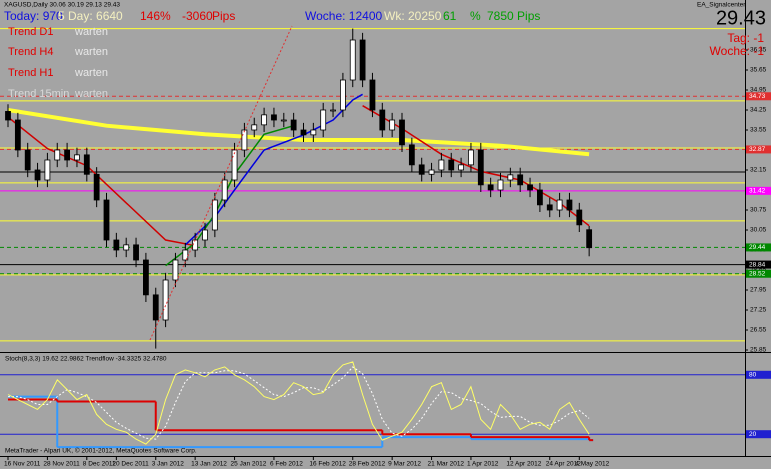  I want to click on woche: Woche: 12400, so click(343, 16).